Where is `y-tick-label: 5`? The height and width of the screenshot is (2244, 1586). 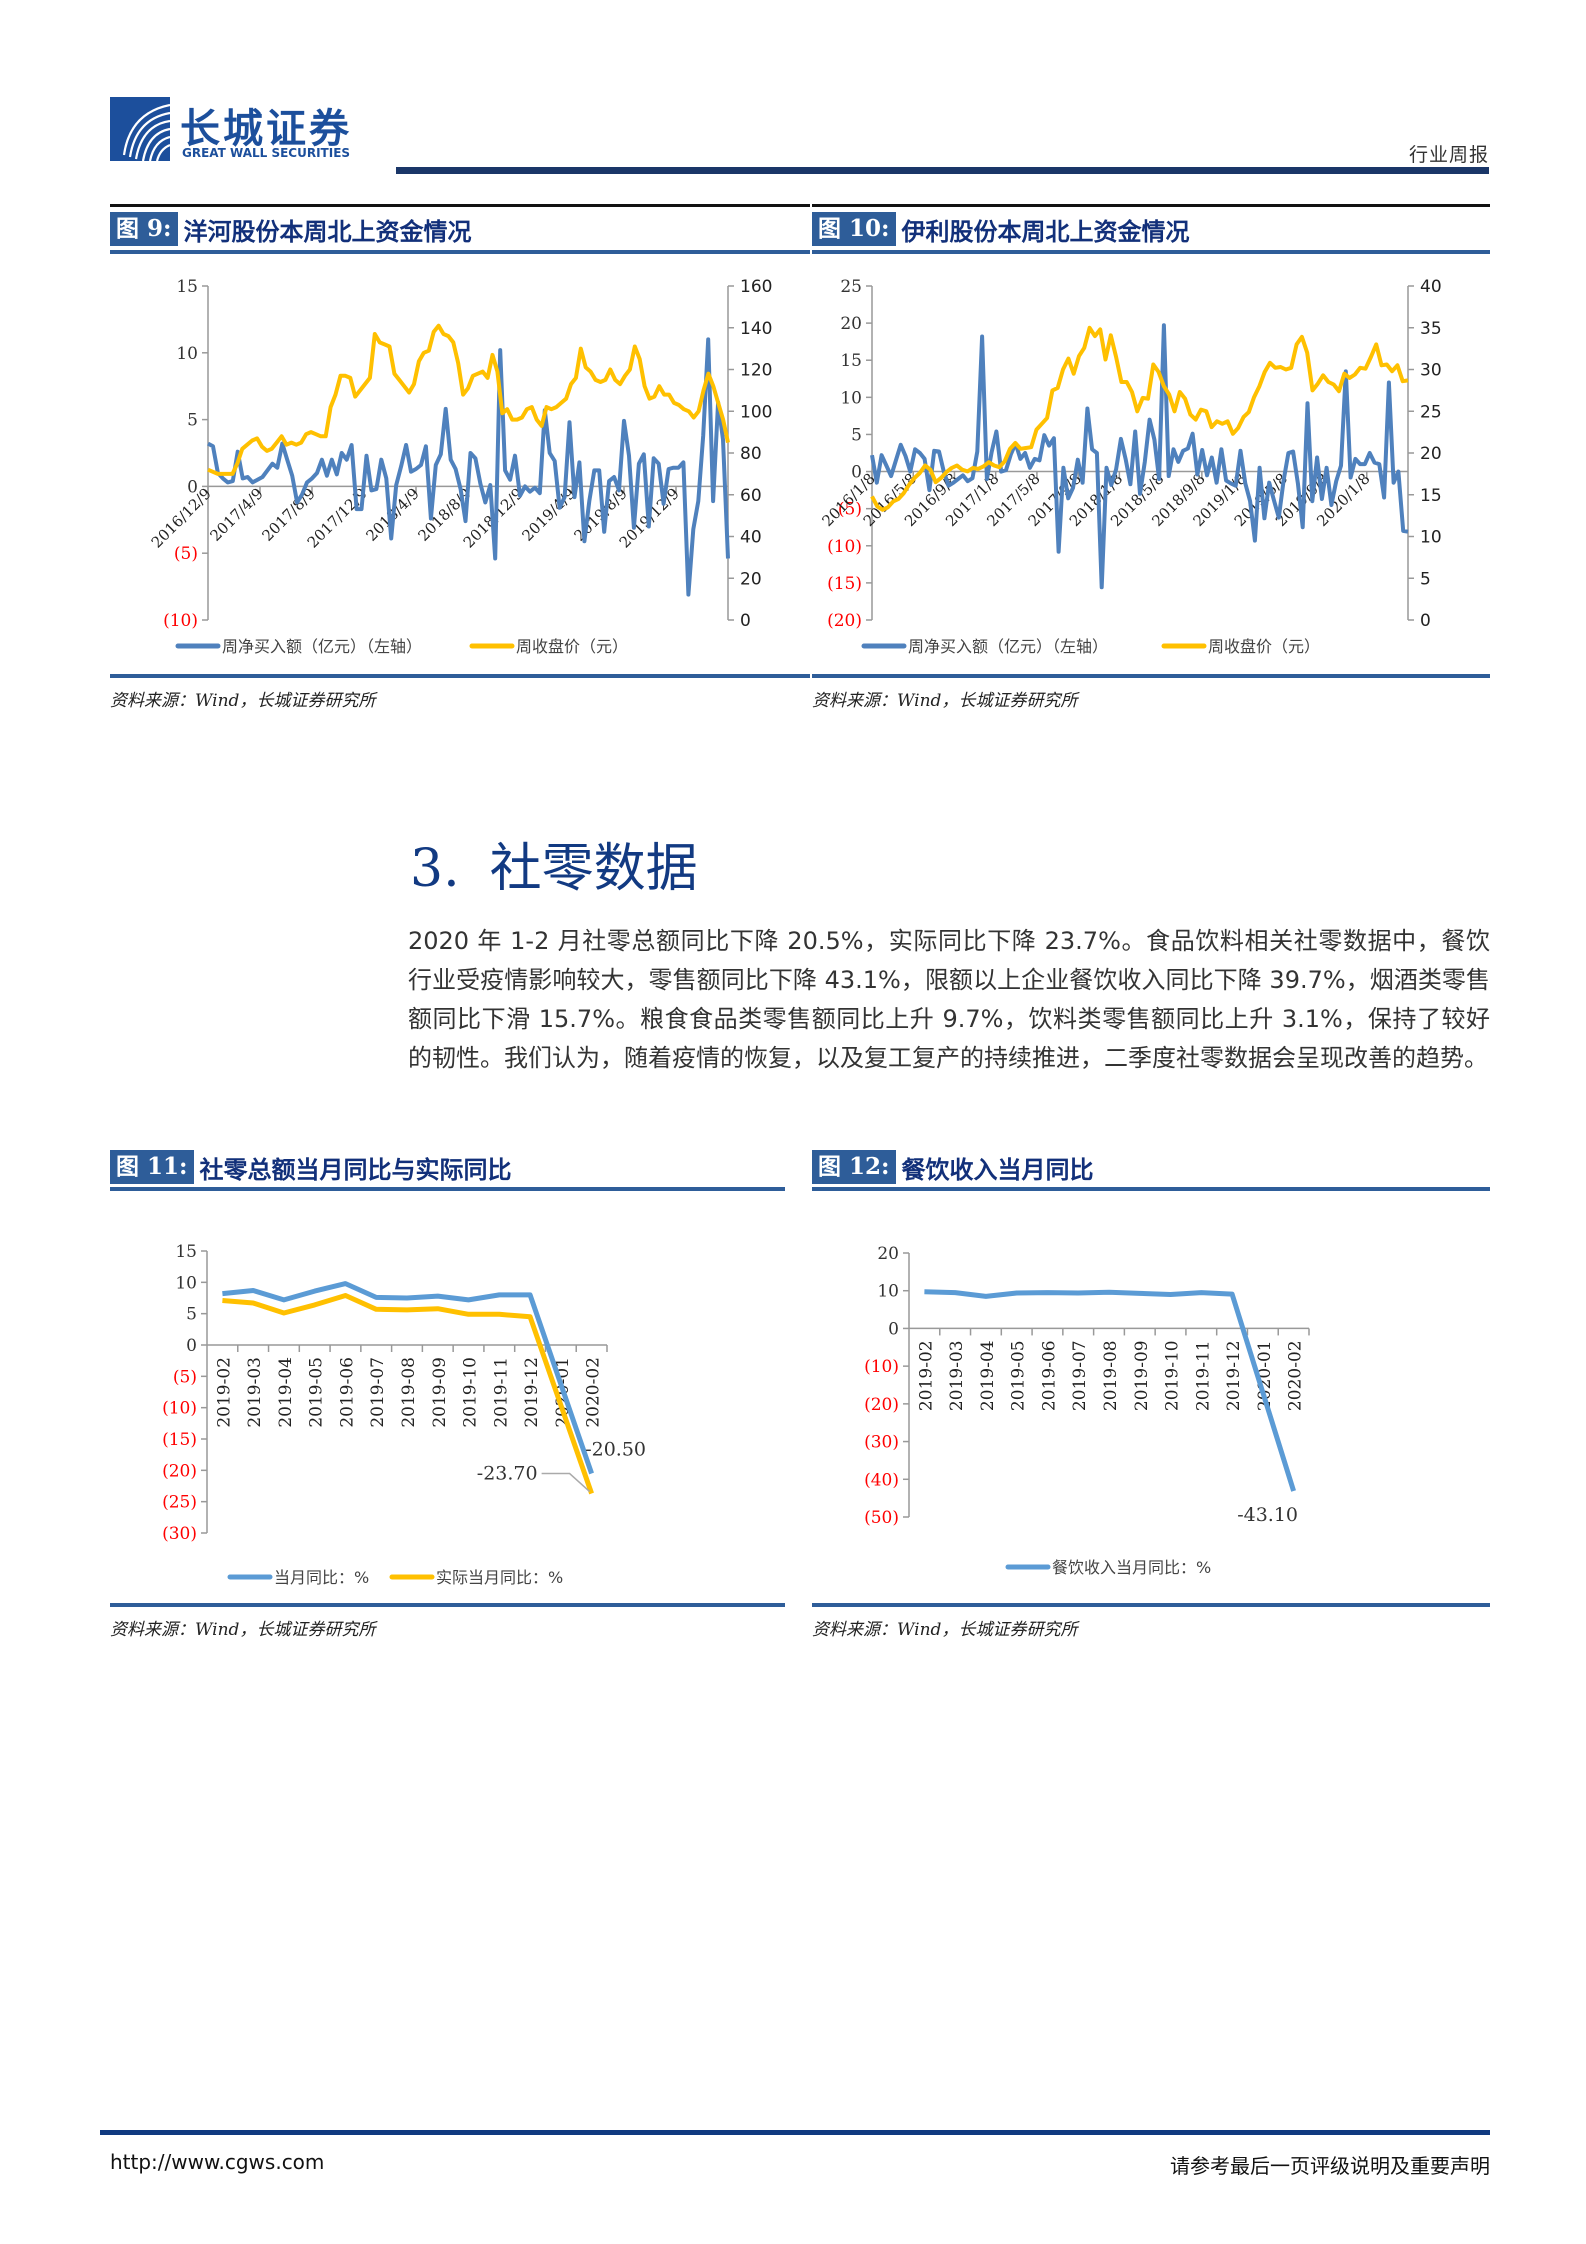
y-tick-label: 5 is located at coordinates (191, 1315).